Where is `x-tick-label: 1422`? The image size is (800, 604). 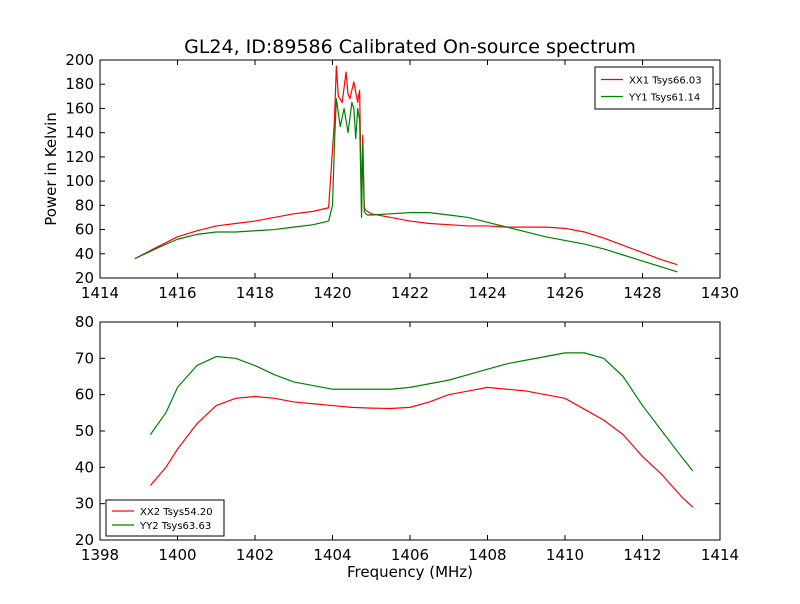 x-tick-label: 1422 is located at coordinates (410, 293).